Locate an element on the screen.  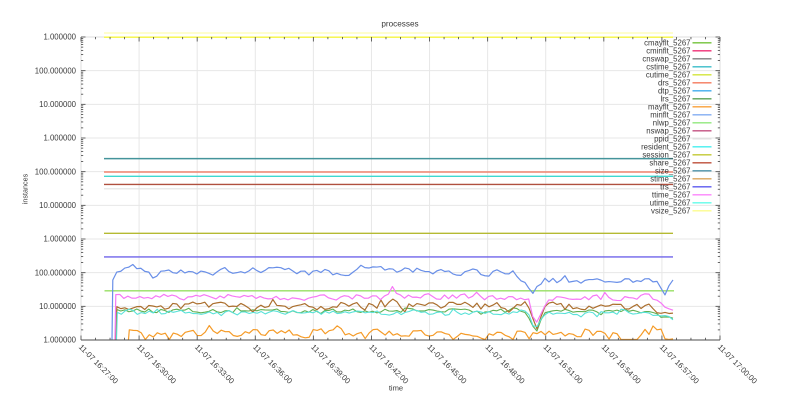
svg-text: vsize_5267 is located at coordinates (670, 210).